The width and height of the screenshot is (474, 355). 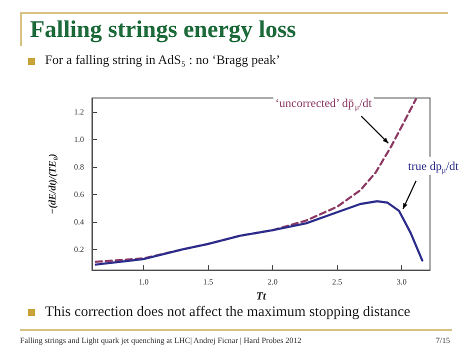 I want to click on text: Falling strings and Light quark jet quenching at LHC| Andrej Ficnar | Hard Probes 2012, so click(x=161, y=340).